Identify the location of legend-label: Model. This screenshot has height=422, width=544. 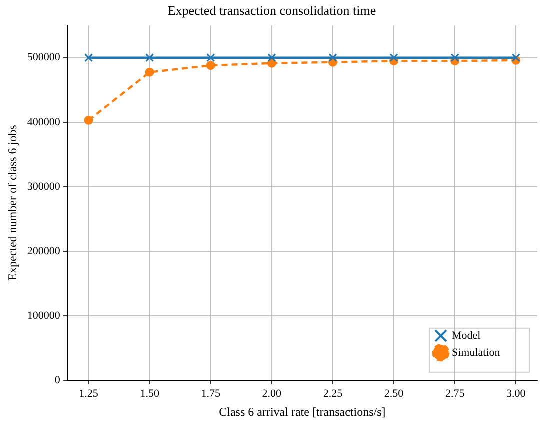
(466, 336).